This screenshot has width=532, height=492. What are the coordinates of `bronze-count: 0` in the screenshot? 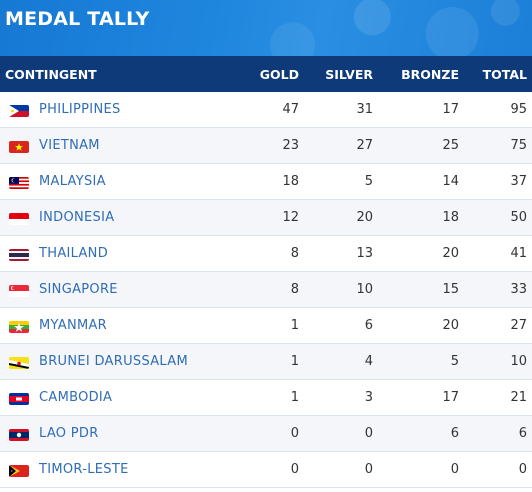 It's located at (454, 469).